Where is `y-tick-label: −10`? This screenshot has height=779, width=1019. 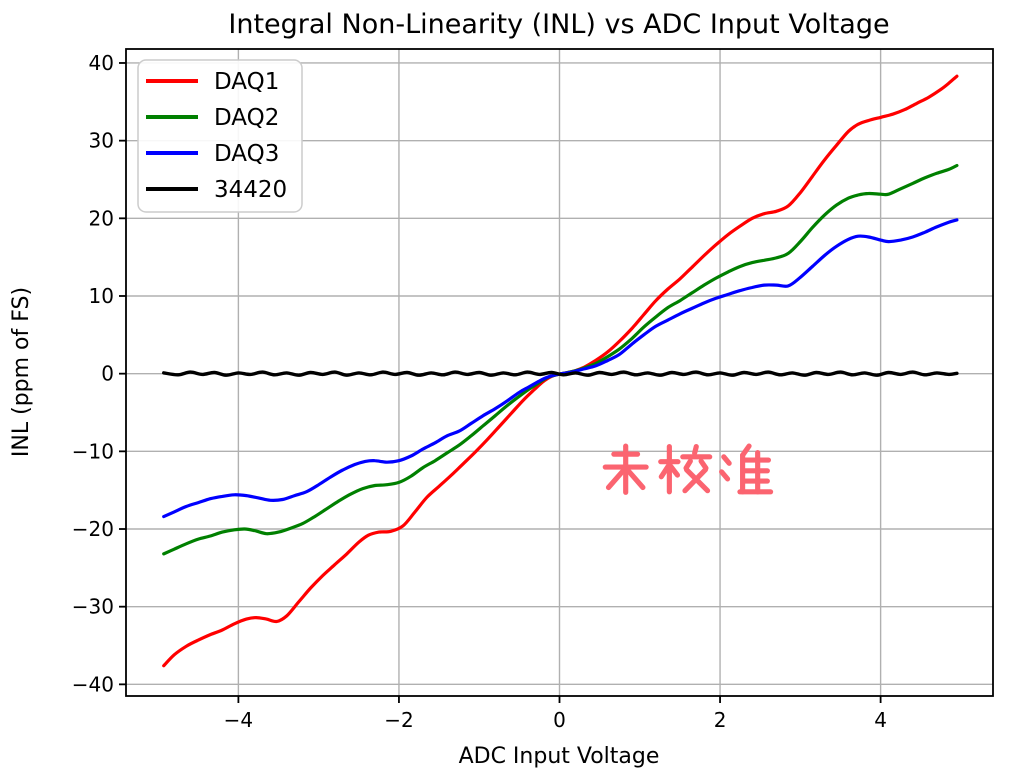
y-tick-label: −10 is located at coordinates (93, 451).